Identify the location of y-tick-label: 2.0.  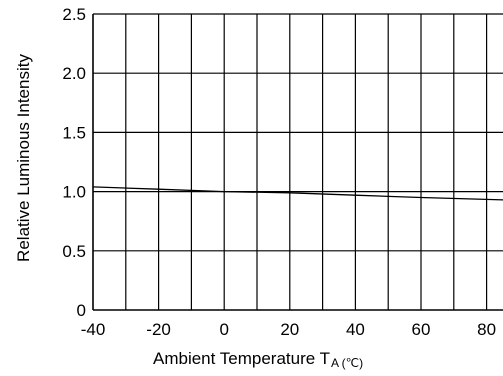
(74, 73).